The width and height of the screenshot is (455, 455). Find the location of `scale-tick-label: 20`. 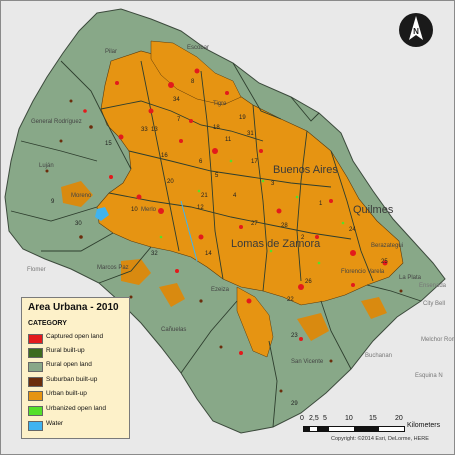

scale-tick-label: 20 is located at coordinates (399, 418).